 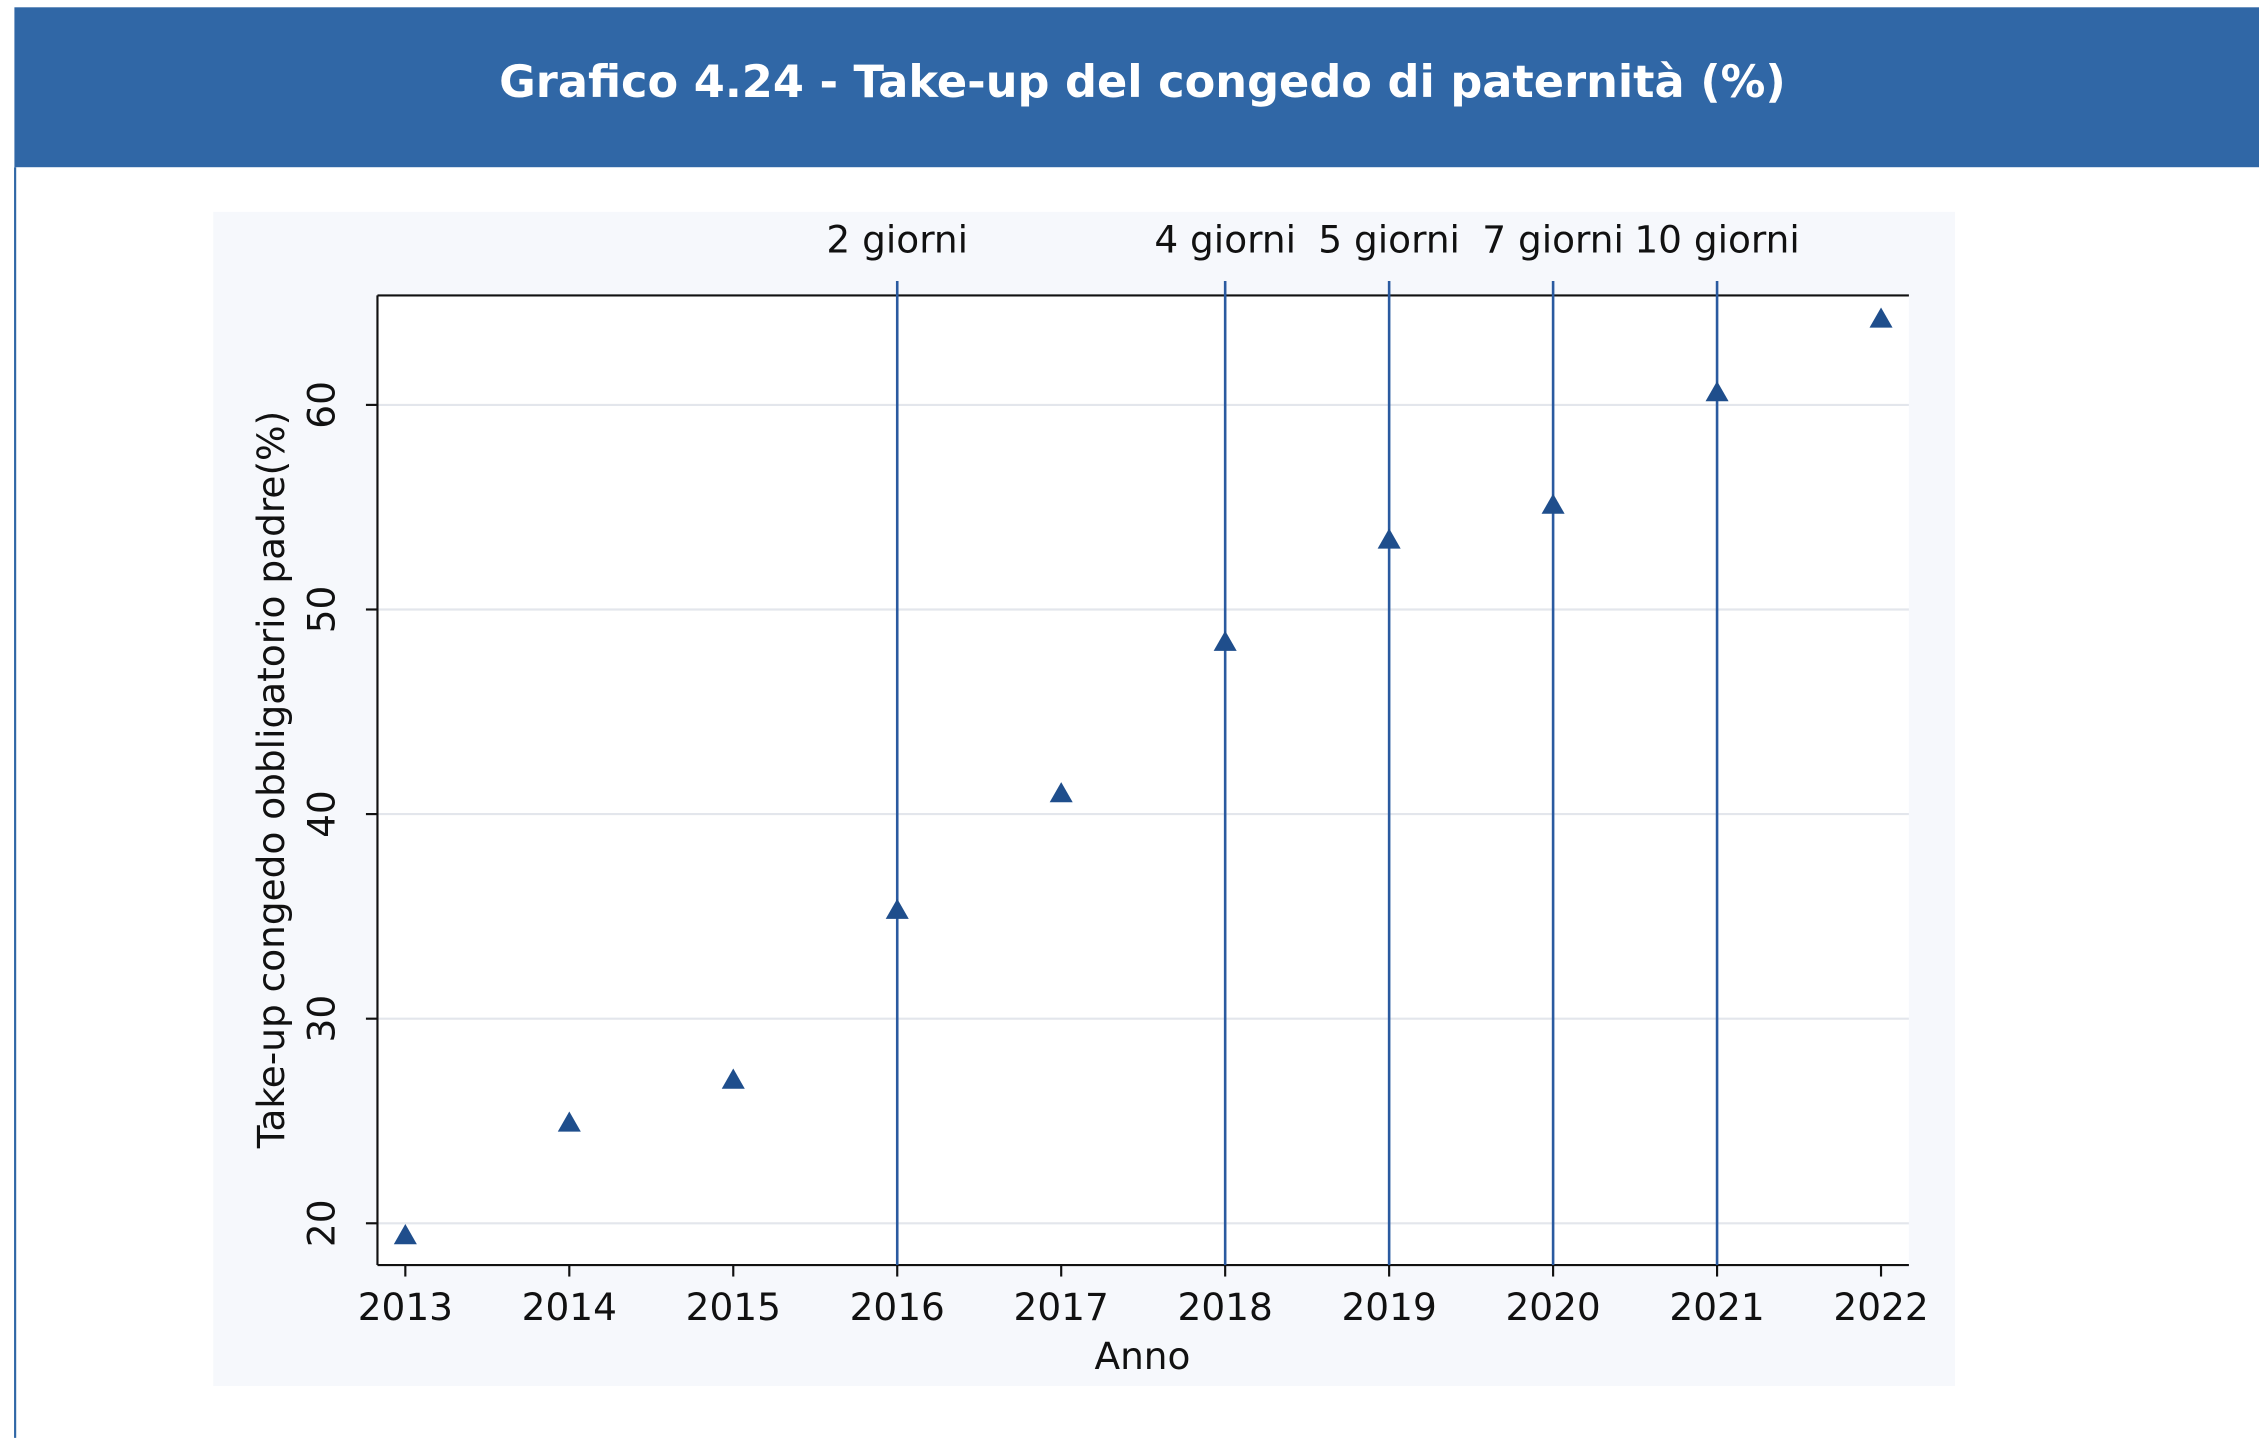 What do you see at coordinates (897, 240) in the screenshot?
I see `annotation-label: 2 giorni` at bounding box center [897, 240].